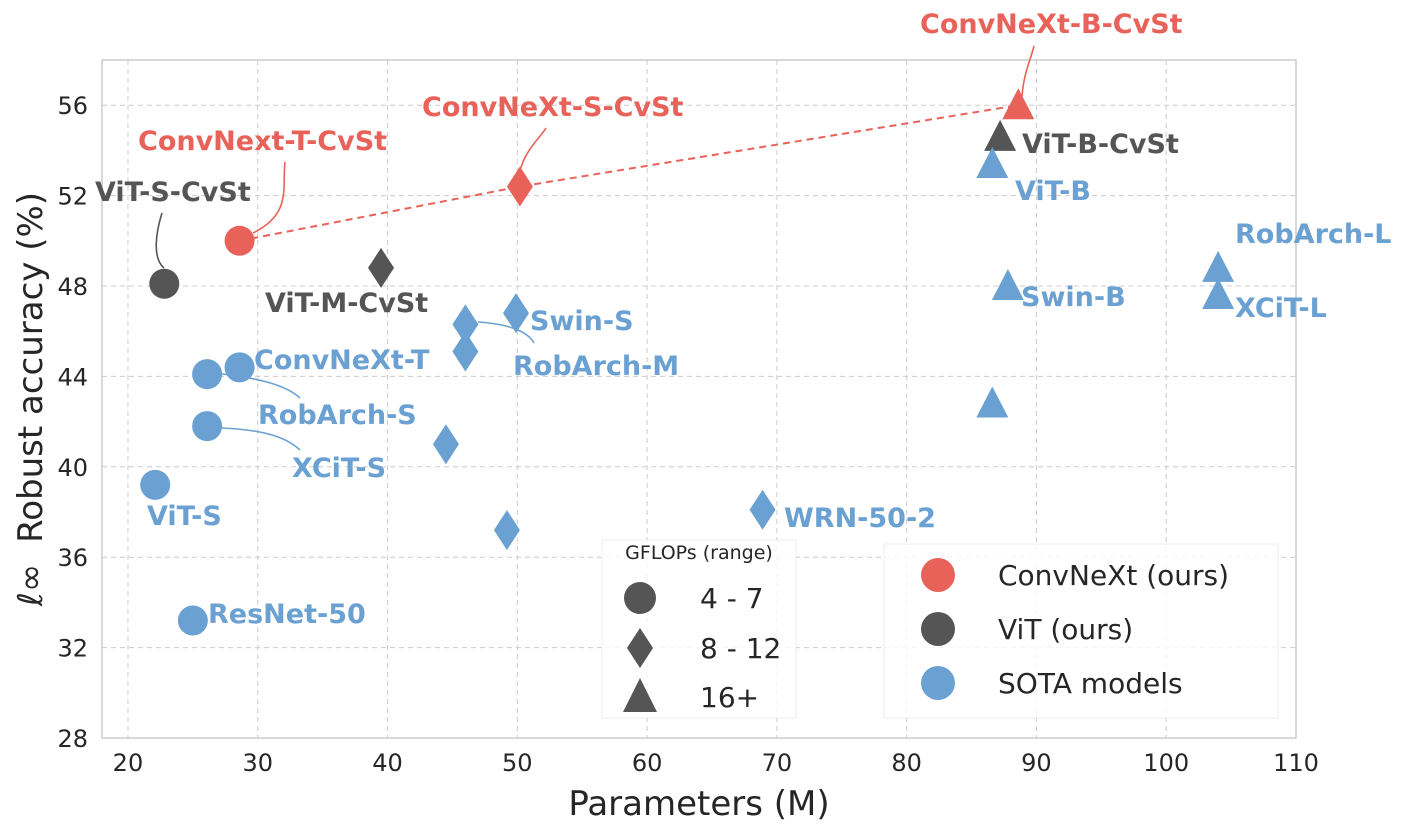  I want to click on x-tick-label: 60, so click(647, 763).